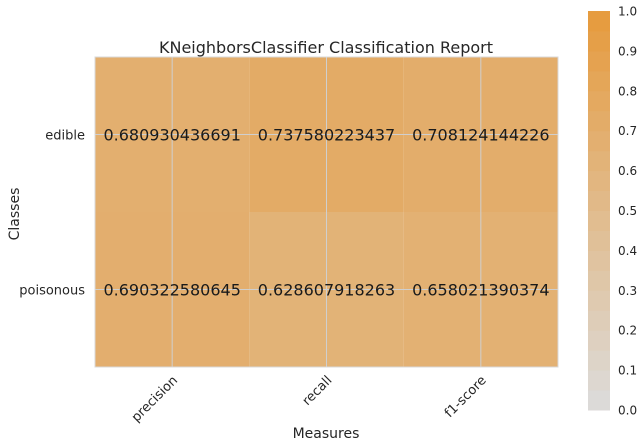  Describe the element at coordinates (627, 411) in the screenshot. I see `colorbar-tick-label: 0.0` at that location.